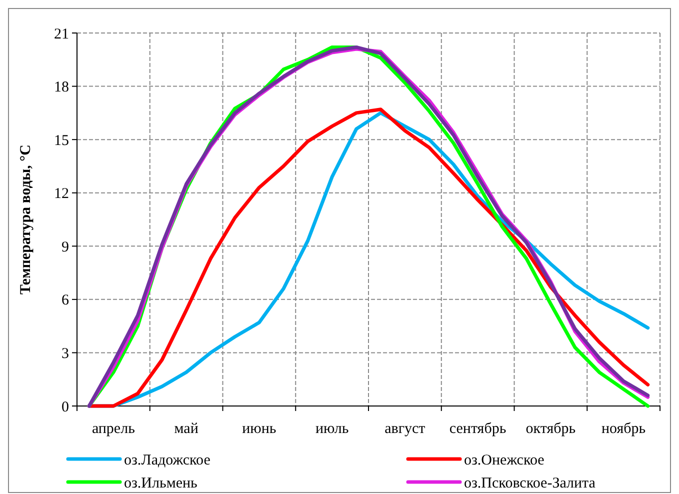 The height and width of the screenshot is (494, 679). Describe the element at coordinates (26, 219) in the screenshot. I see `y-axis-title: Температура воды, °C` at that location.